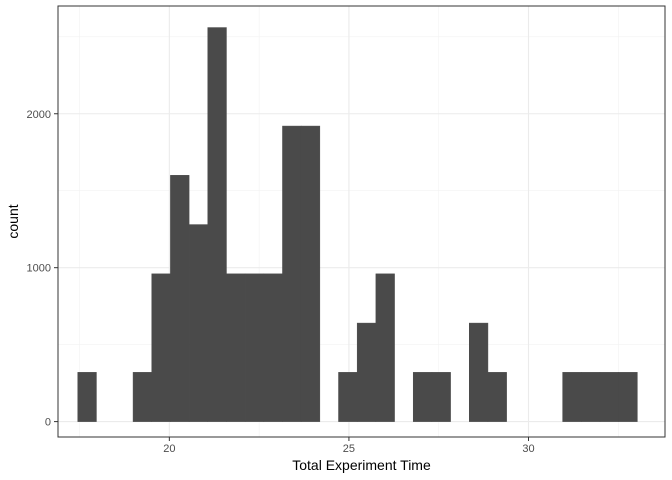 Image resolution: width=672 pixels, height=480 pixels. What do you see at coordinates (361, 465) in the screenshot?
I see `x-axis-title: Total Experiment Time` at bounding box center [361, 465].